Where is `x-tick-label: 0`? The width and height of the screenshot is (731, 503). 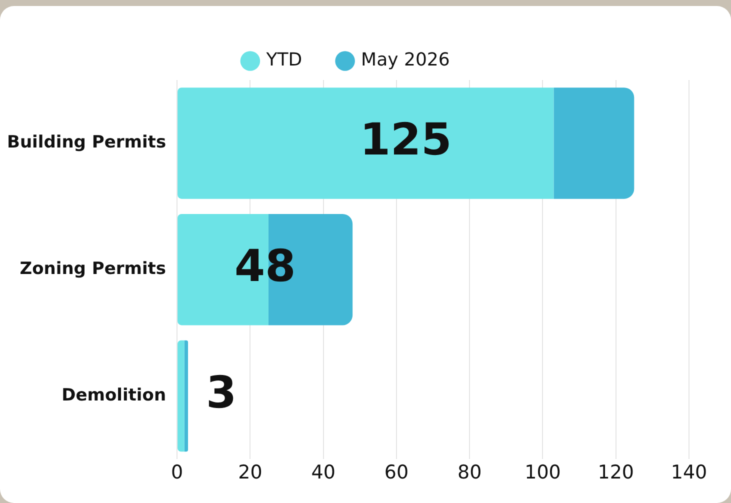 x-tick-label: 0 is located at coordinates (177, 473).